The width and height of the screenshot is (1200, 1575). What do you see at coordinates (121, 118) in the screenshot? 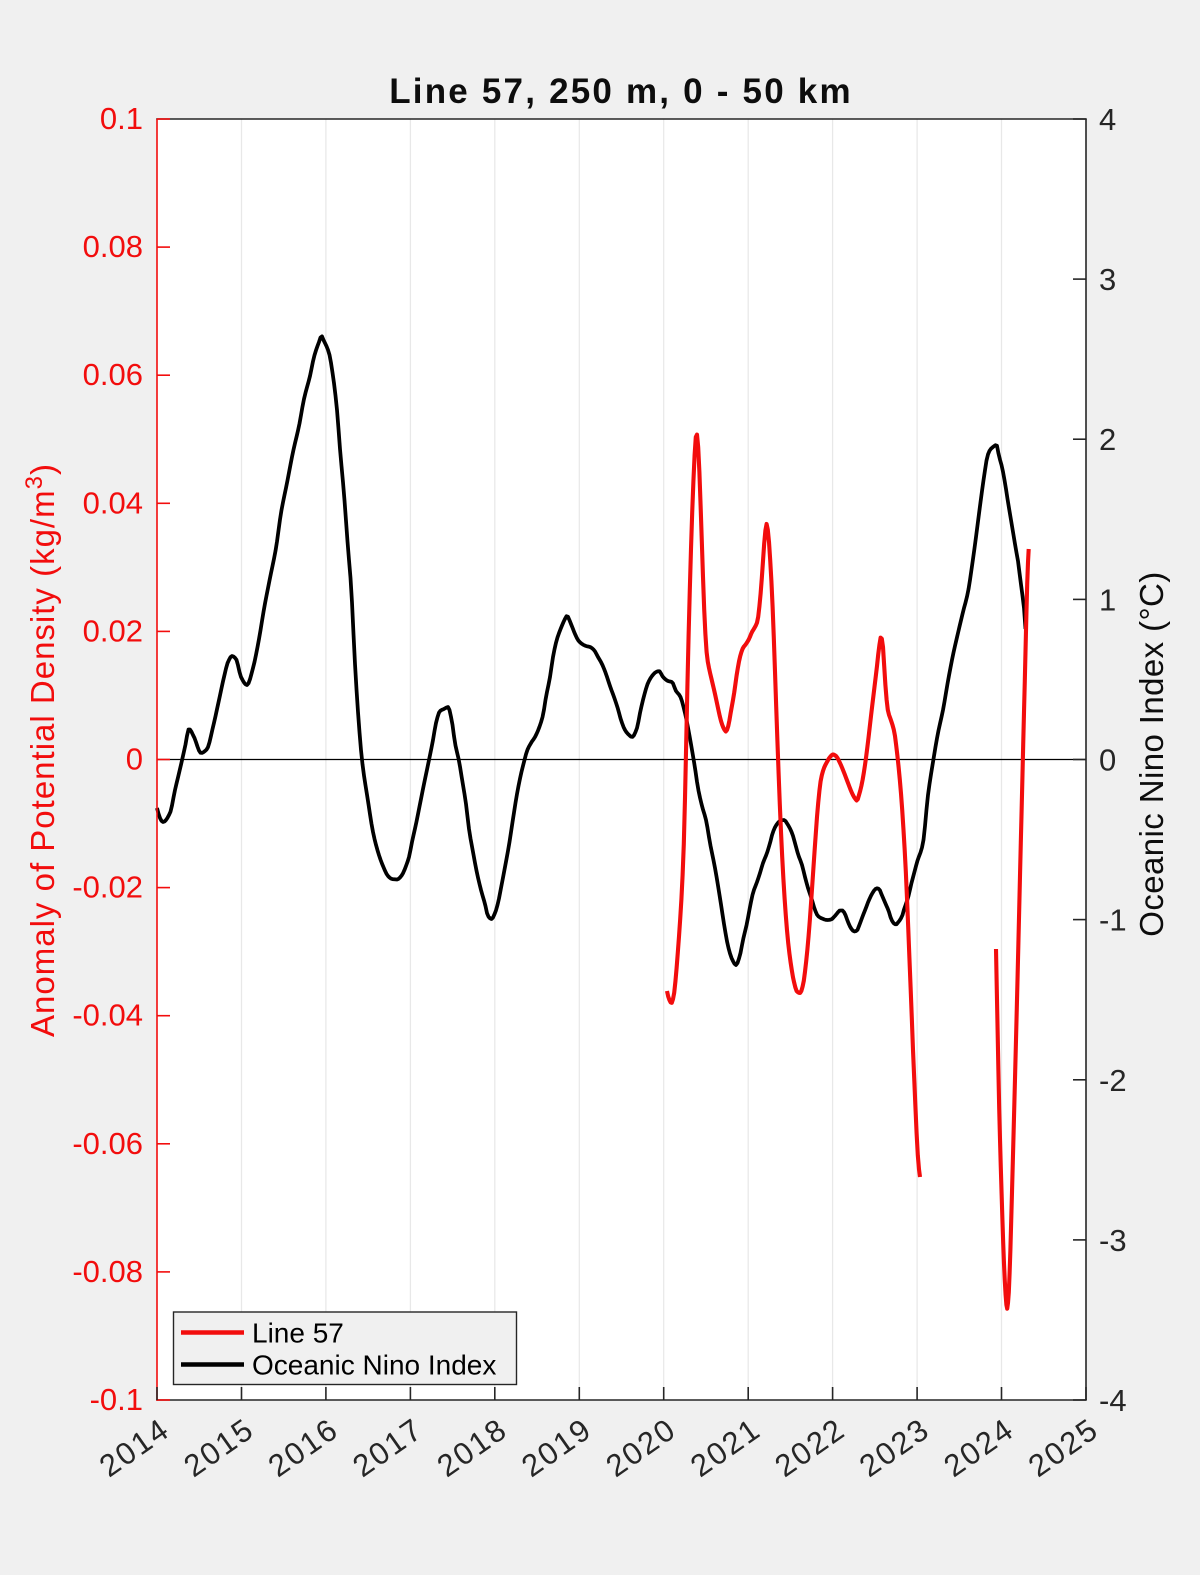
I see `svg-text: 0.1` at bounding box center [121, 118].